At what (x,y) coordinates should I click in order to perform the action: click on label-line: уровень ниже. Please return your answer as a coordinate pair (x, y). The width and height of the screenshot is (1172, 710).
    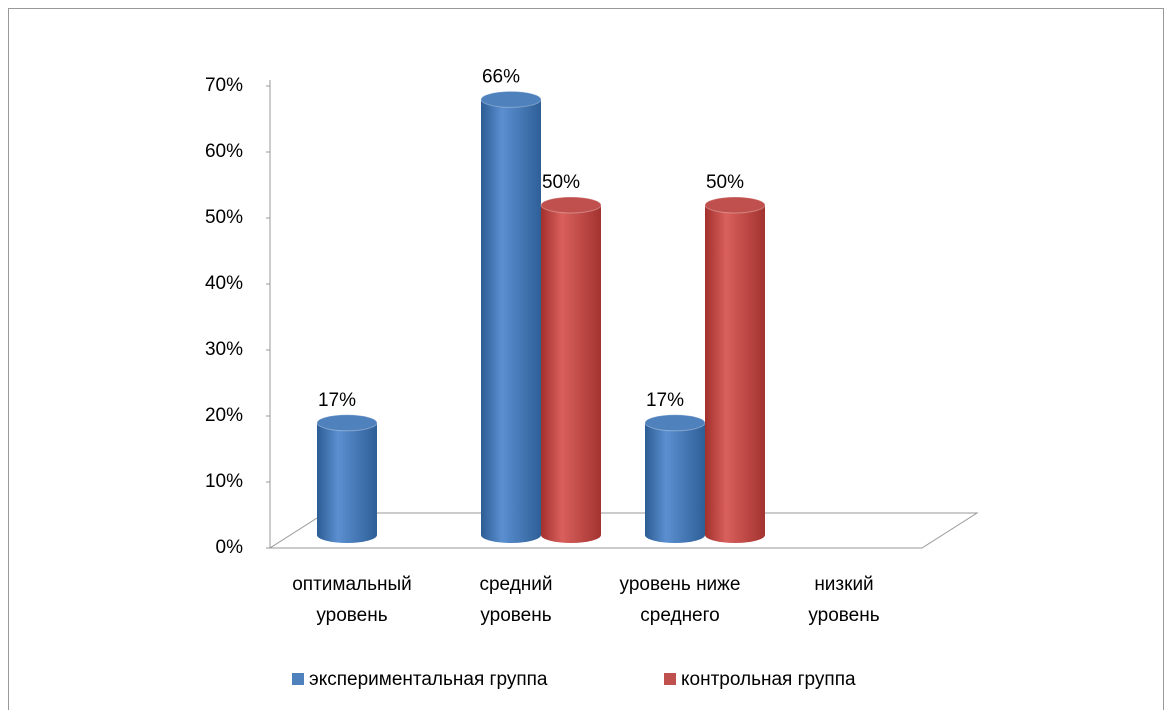
    Looking at the image, I should click on (680, 584).